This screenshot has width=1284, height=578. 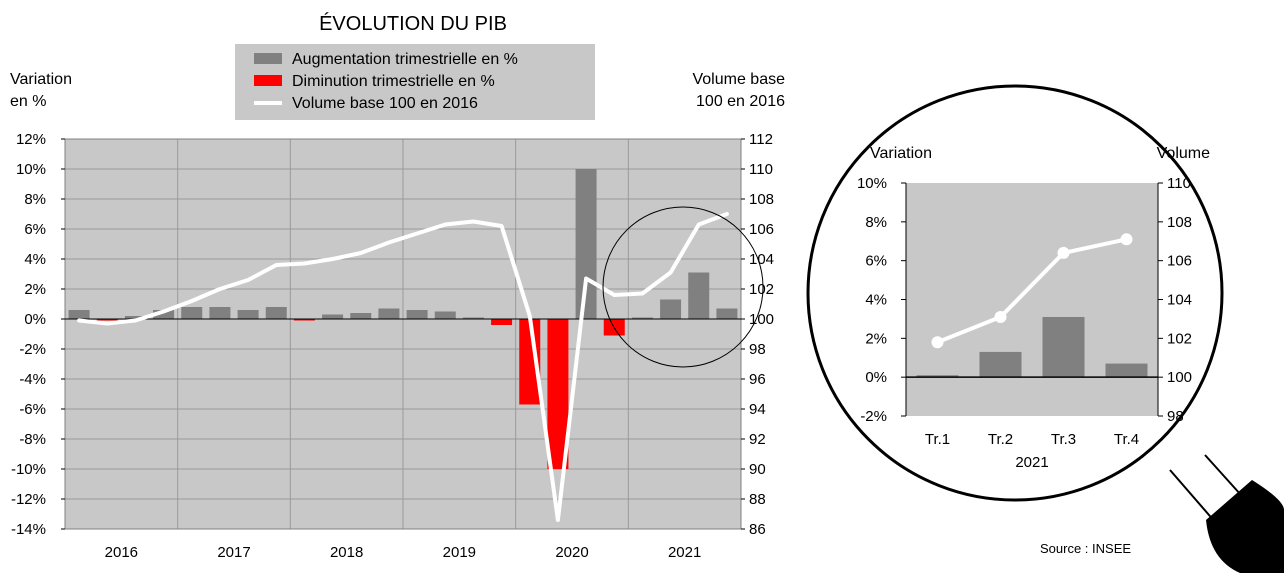 What do you see at coordinates (740, 101) in the screenshot?
I see `right-axis-title-line2: 100 en 2016` at bounding box center [740, 101].